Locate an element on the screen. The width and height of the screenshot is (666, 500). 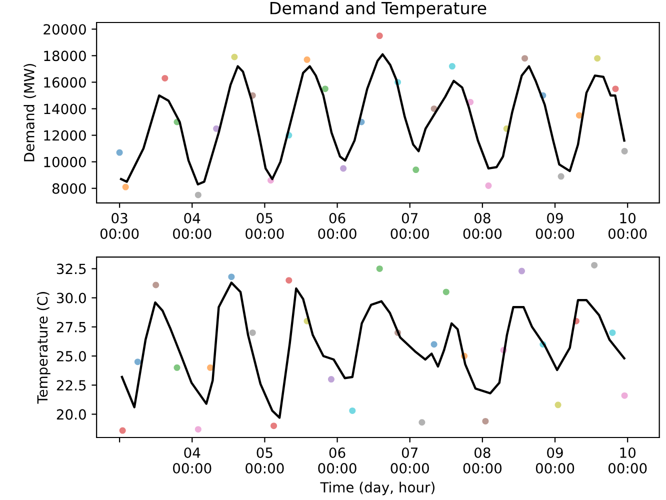
y-tick-label: 32.5 is located at coordinates (71, 269).